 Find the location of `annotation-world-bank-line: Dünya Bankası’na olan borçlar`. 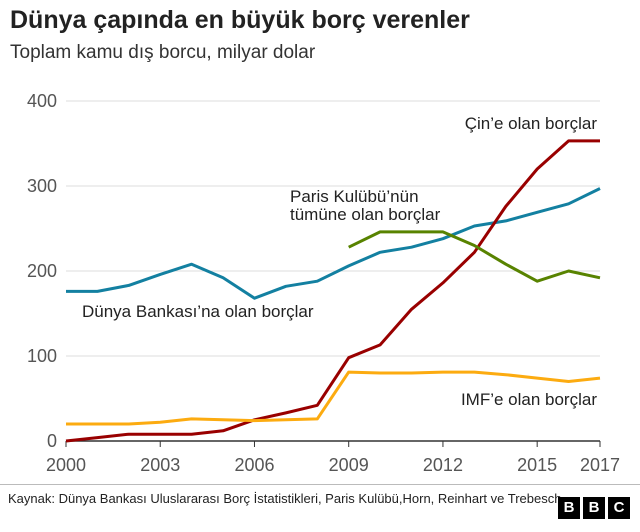

annotation-world-bank-line: Dünya Bankası’na olan borçlar is located at coordinates (198, 311).